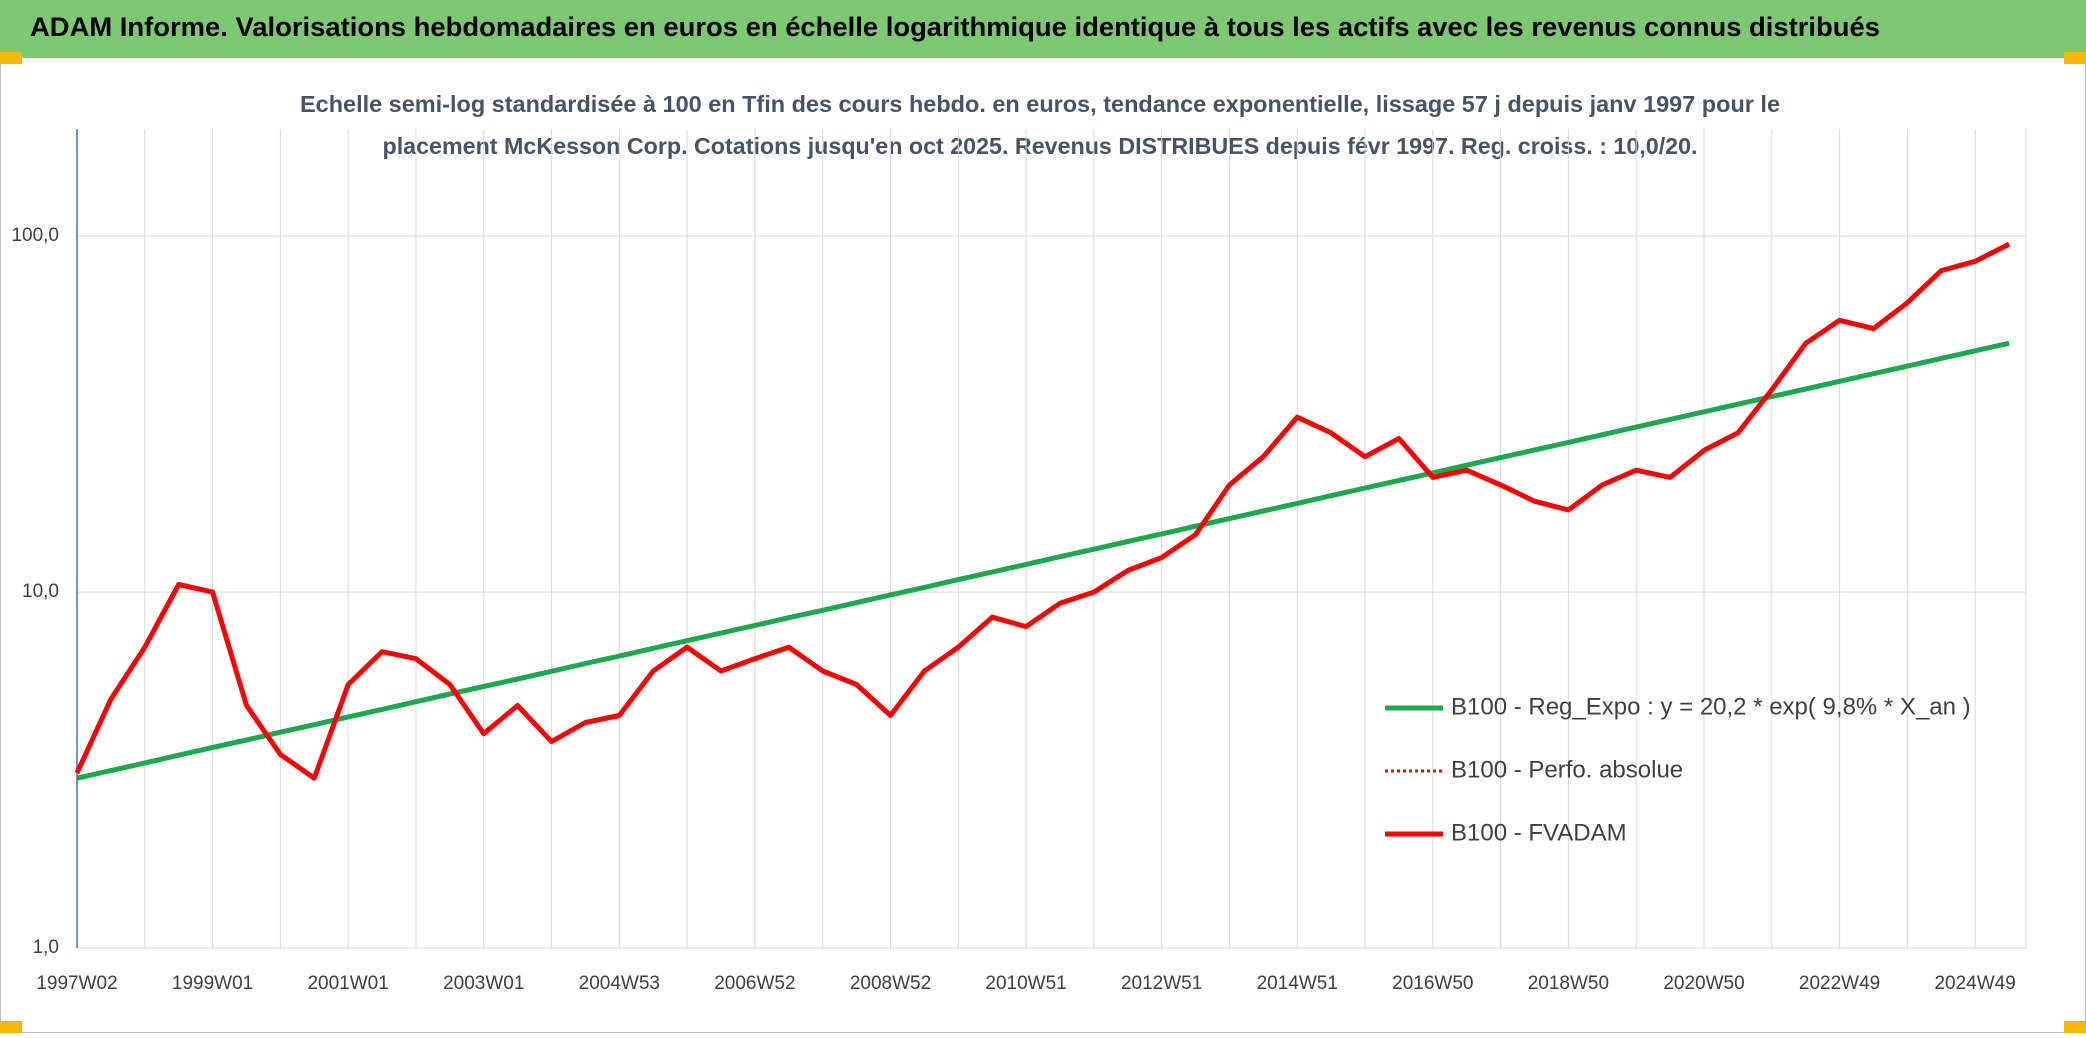 The image size is (2086, 1038). I want to click on x-tick-label: 2014W51, so click(1297, 983).